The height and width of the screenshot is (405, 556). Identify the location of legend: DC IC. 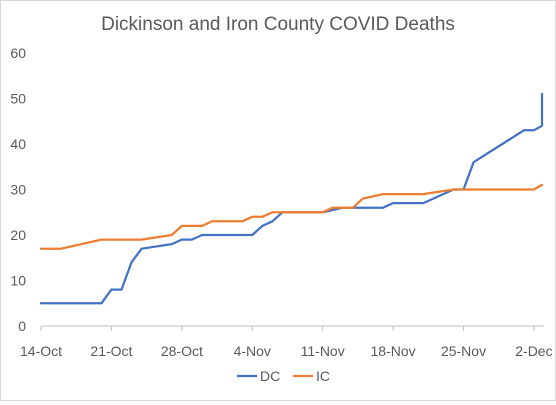
(283, 376).